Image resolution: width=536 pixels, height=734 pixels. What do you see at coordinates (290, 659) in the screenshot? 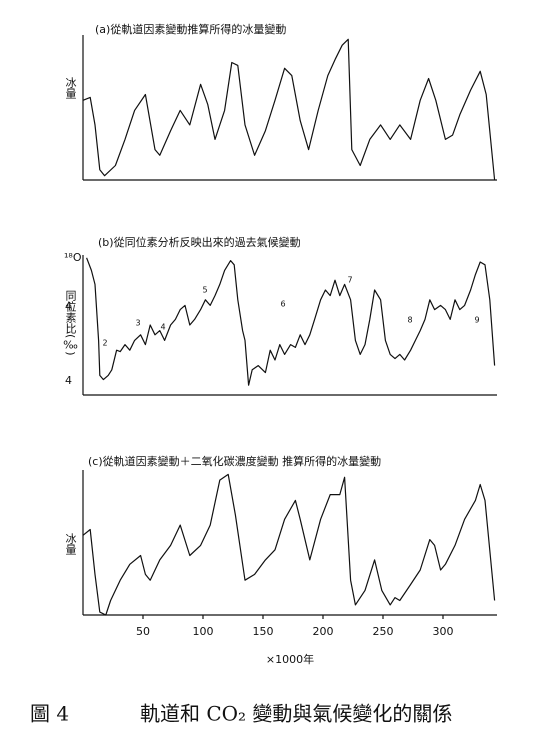
I see `x-axis-label: ×1000年` at bounding box center [290, 659].